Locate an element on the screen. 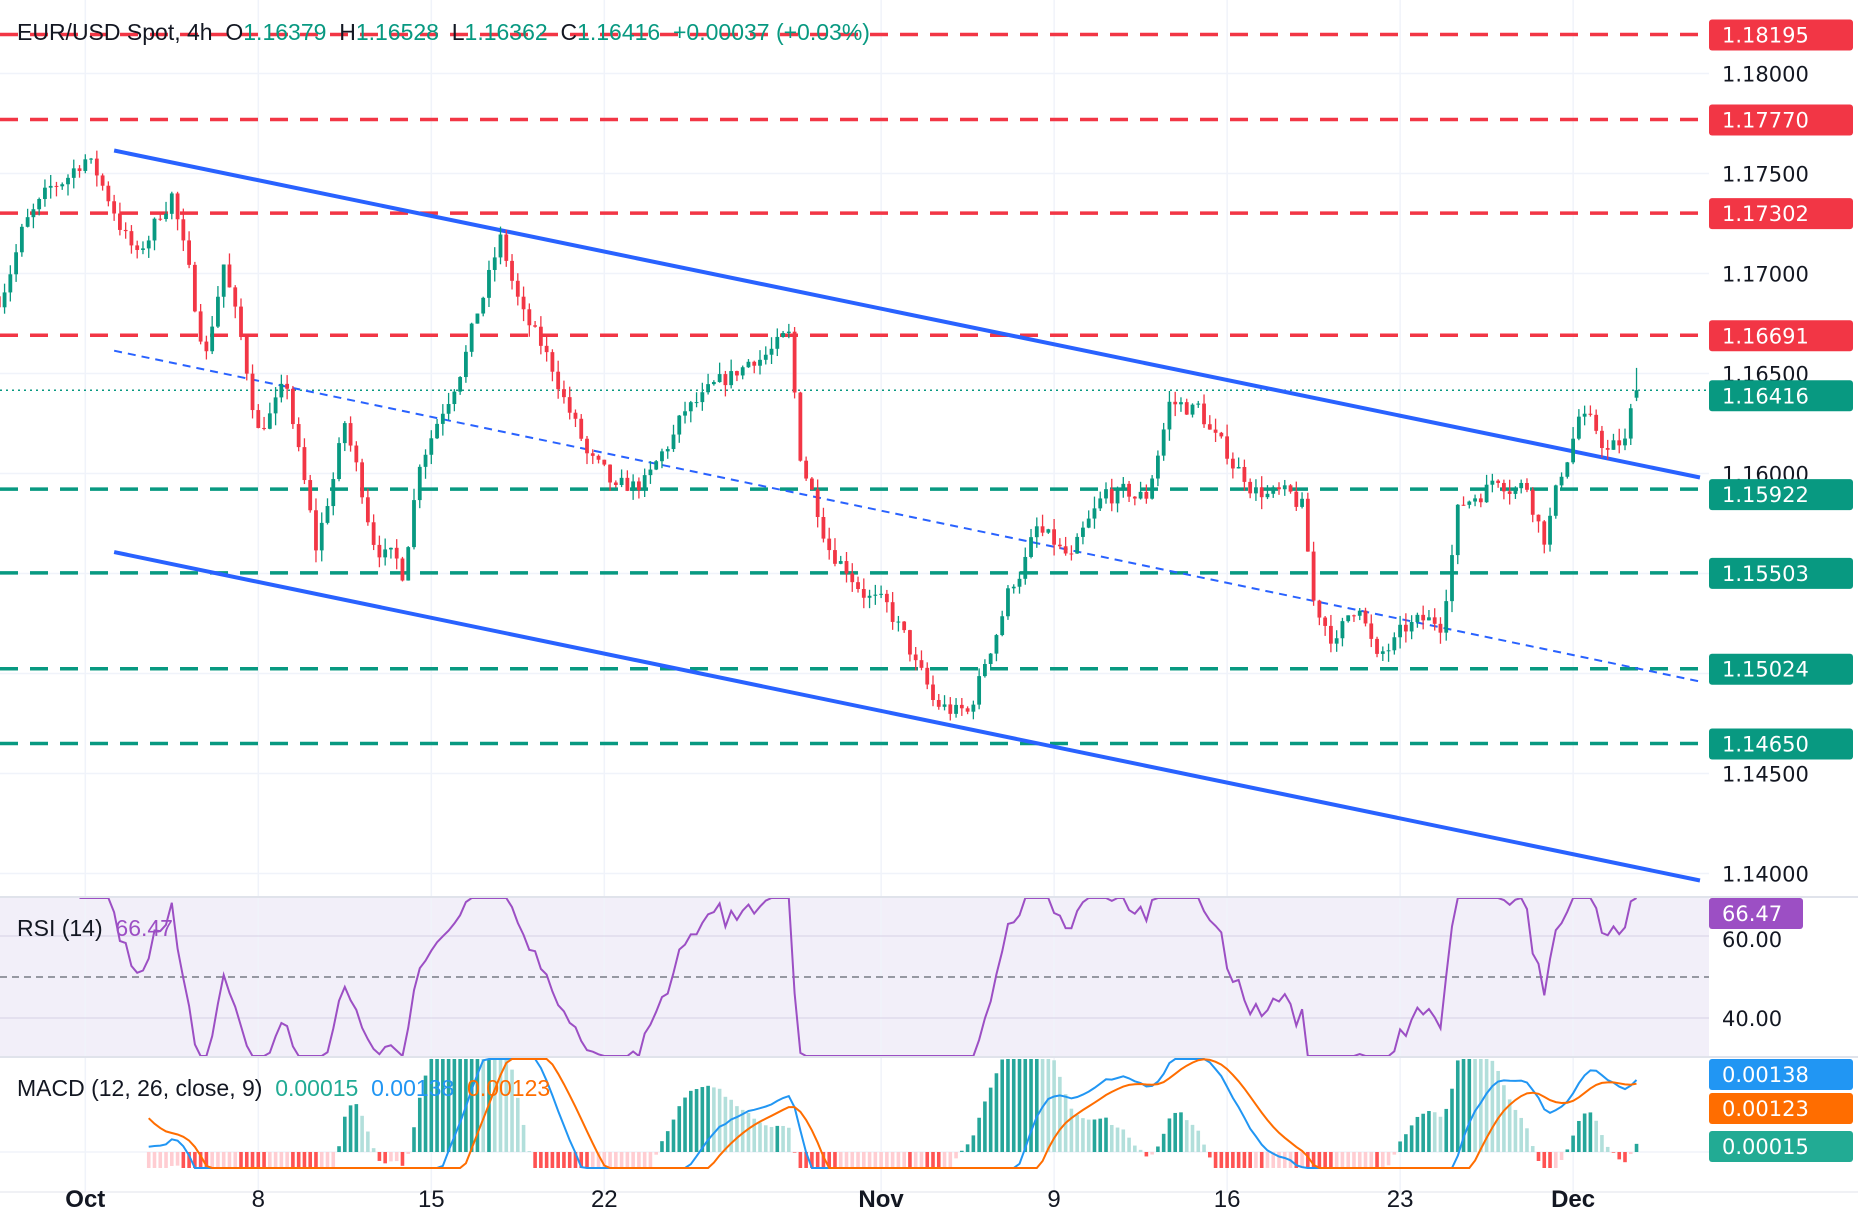 This screenshot has height=1226, width=1858. rsi-legend: RSI (14) 66.47 is located at coordinates (95, 928).